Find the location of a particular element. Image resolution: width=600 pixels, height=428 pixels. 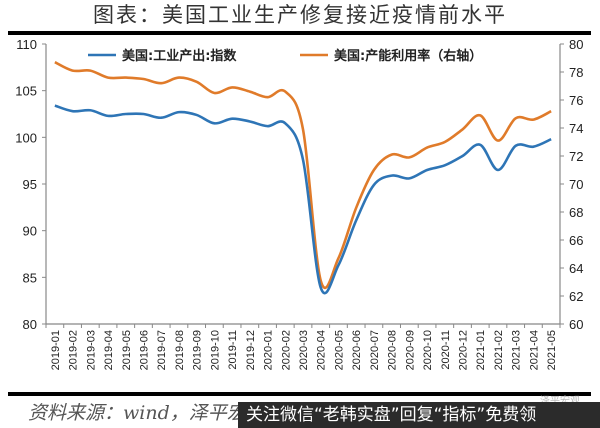

left-tick-label: 90 is located at coordinates (30, 231).